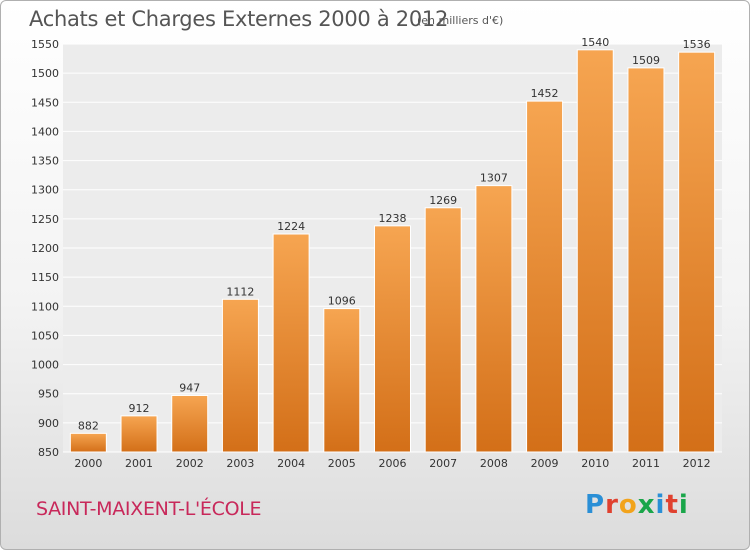 This screenshot has height=550, width=750. I want to click on location-name: SAINT-MAIXENT-L'ÉCOLE, so click(149, 509).